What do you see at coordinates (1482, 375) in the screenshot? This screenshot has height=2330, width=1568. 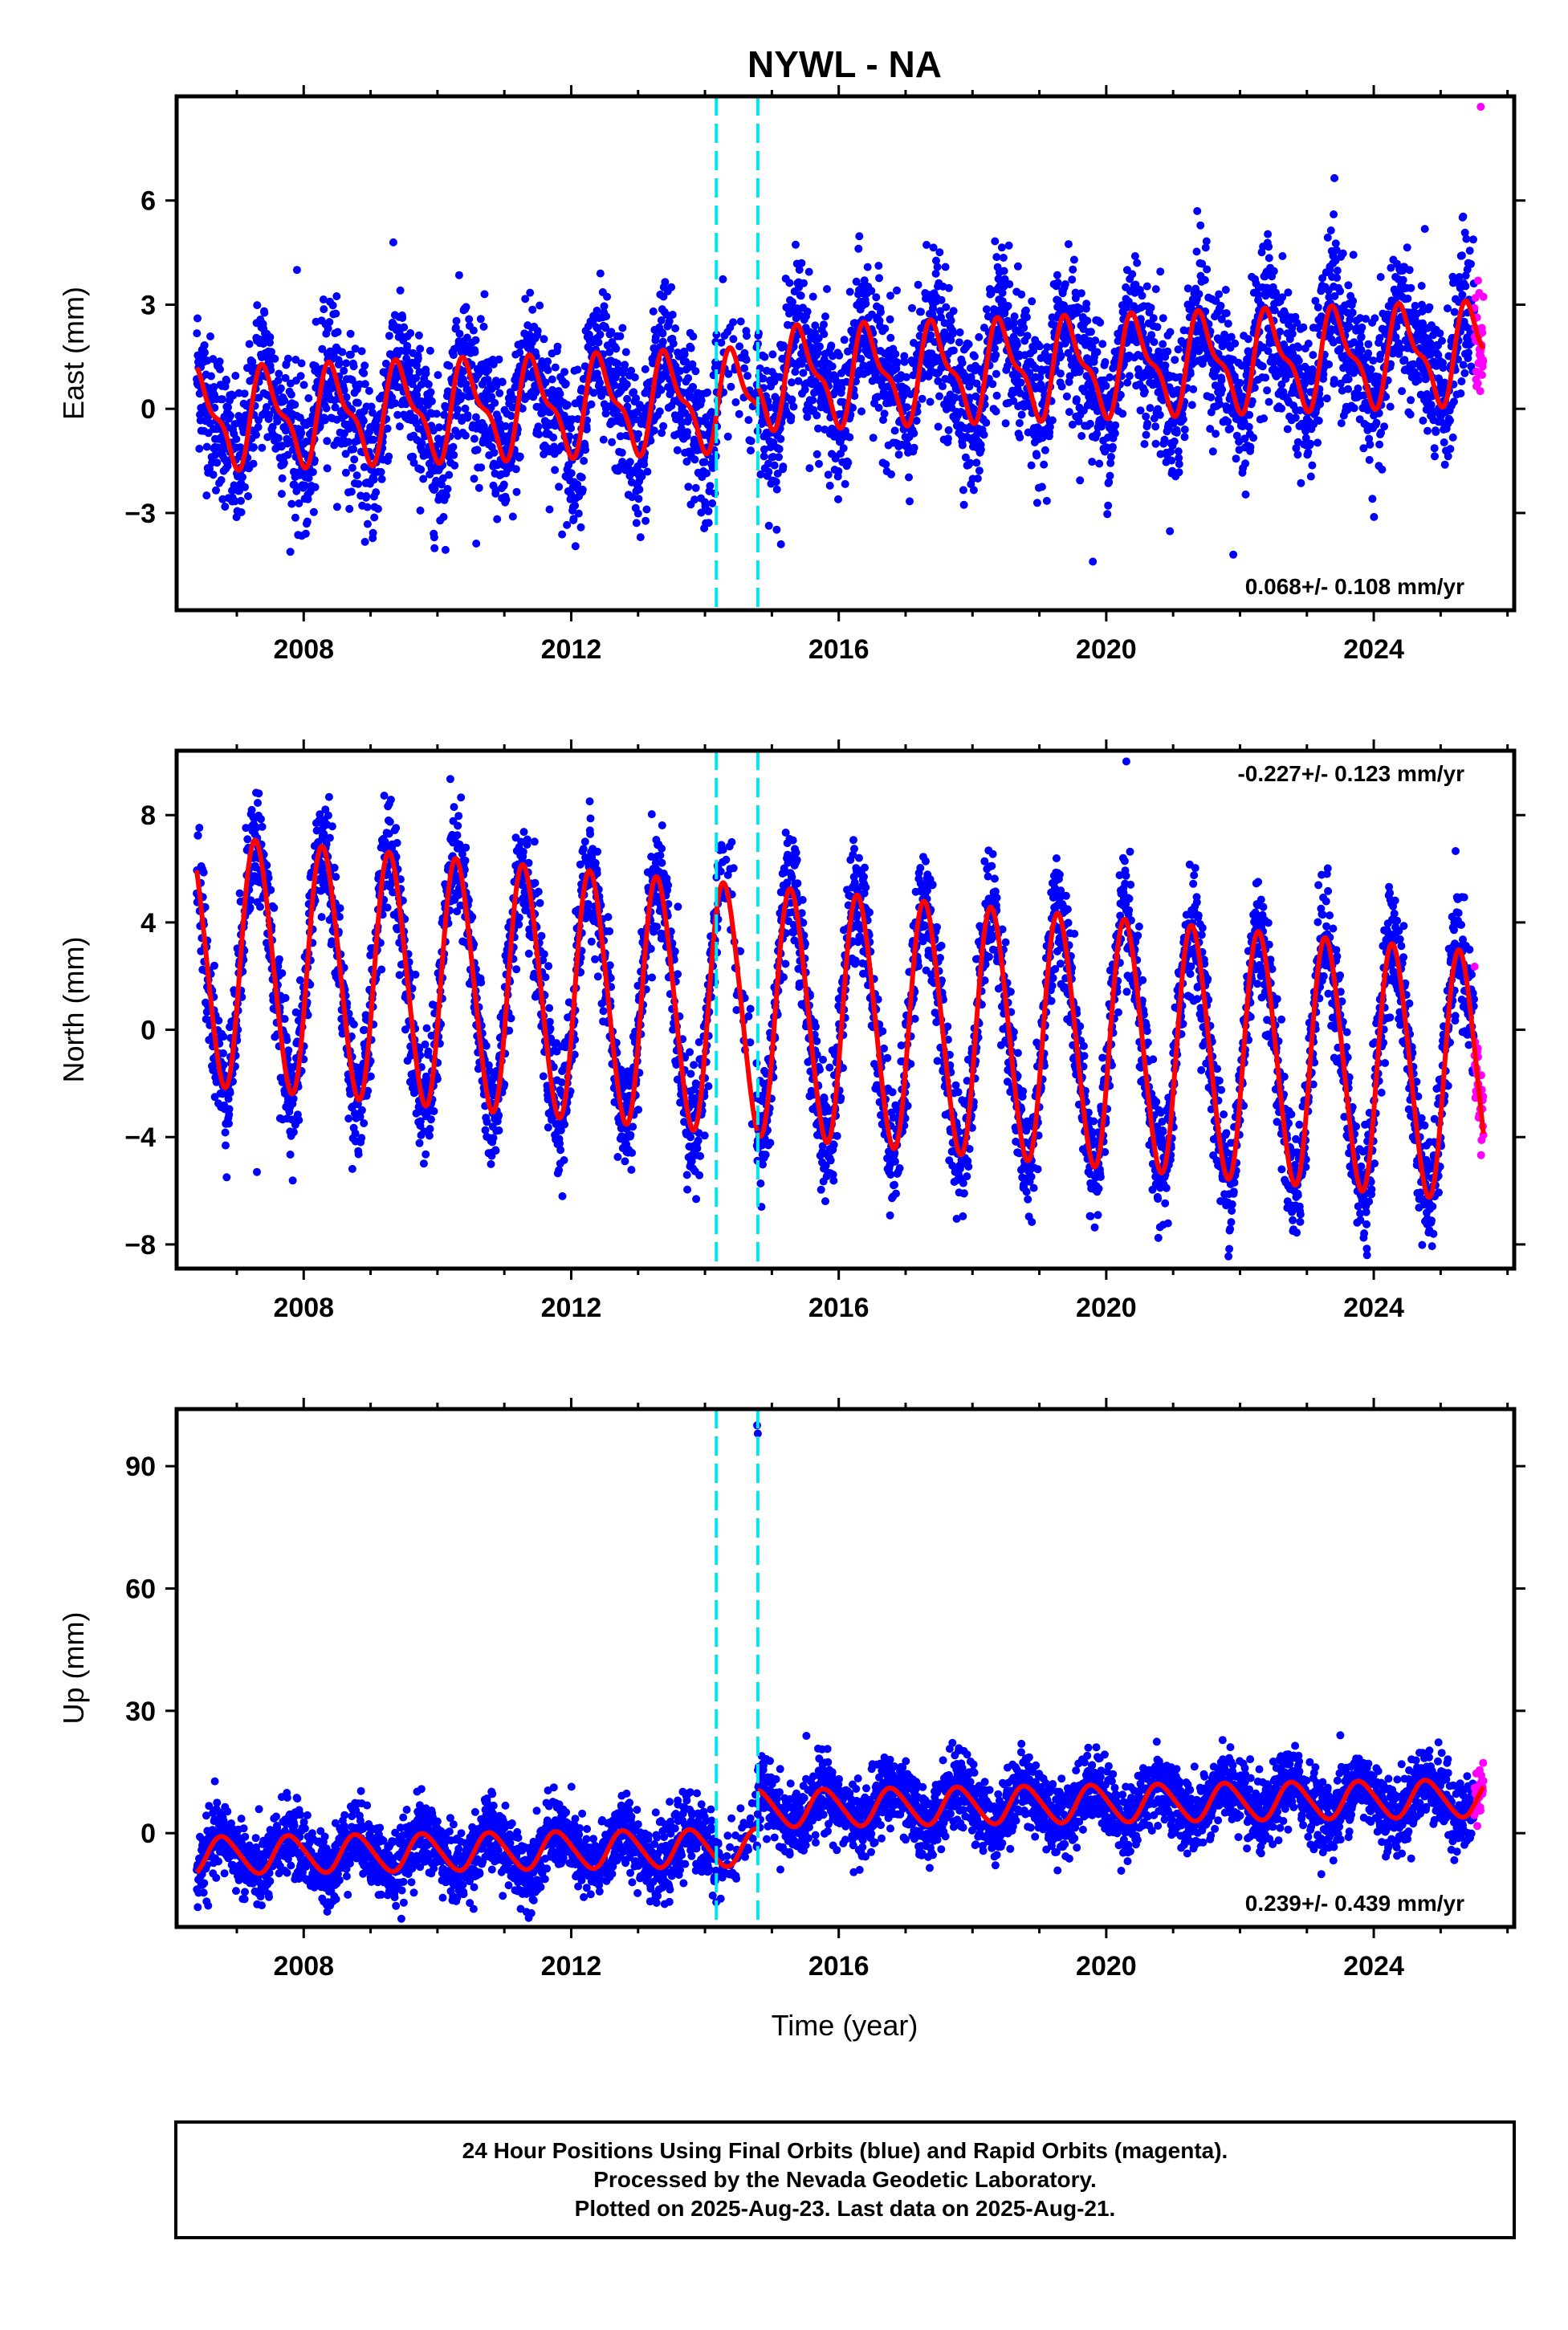 I see `rapid-orbit-point` at bounding box center [1482, 375].